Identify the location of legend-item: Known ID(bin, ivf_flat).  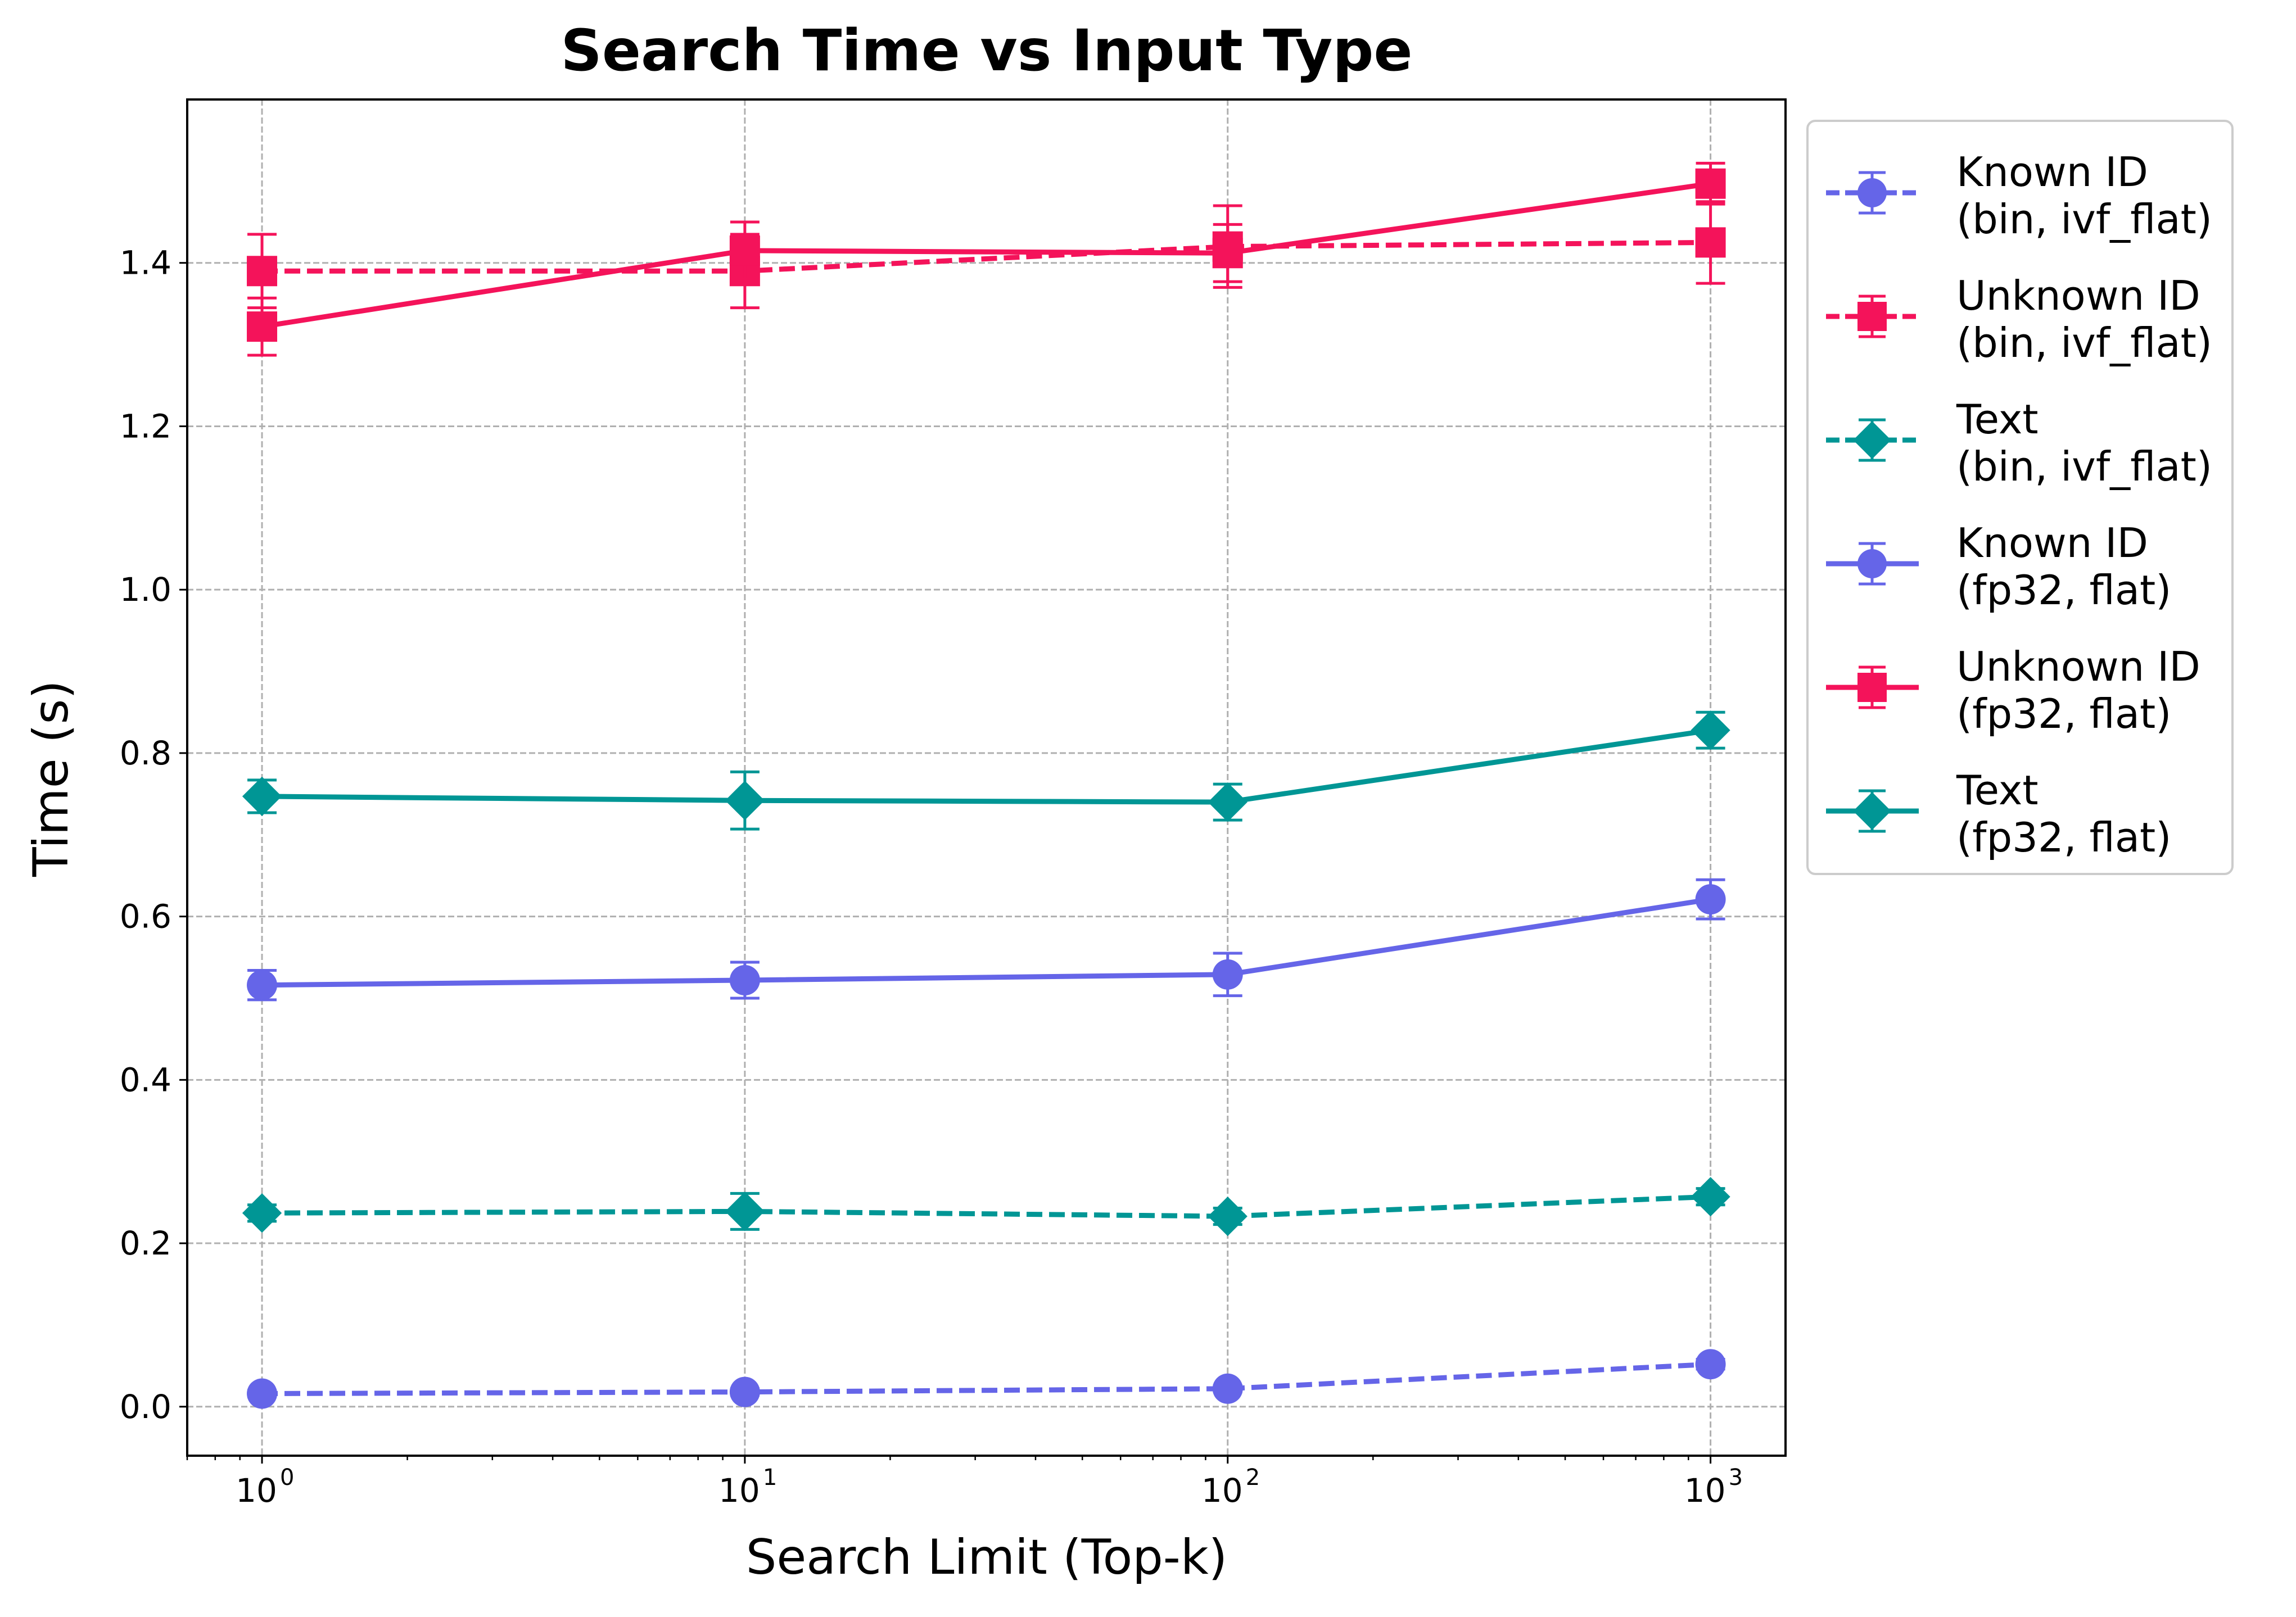
(2019, 195).